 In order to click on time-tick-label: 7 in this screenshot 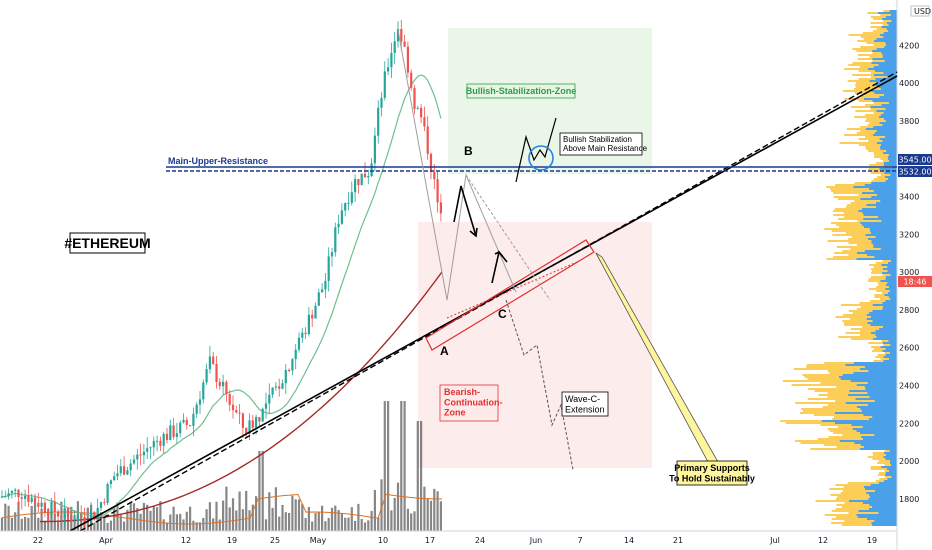, I will do `click(579, 540)`.